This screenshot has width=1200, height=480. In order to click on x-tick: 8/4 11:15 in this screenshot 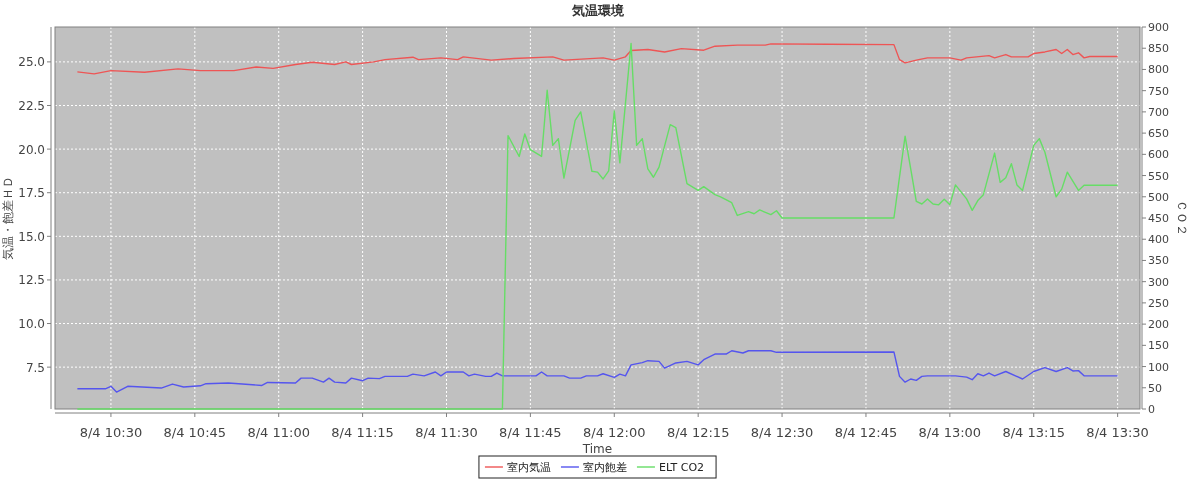, I will do `click(362, 432)`.